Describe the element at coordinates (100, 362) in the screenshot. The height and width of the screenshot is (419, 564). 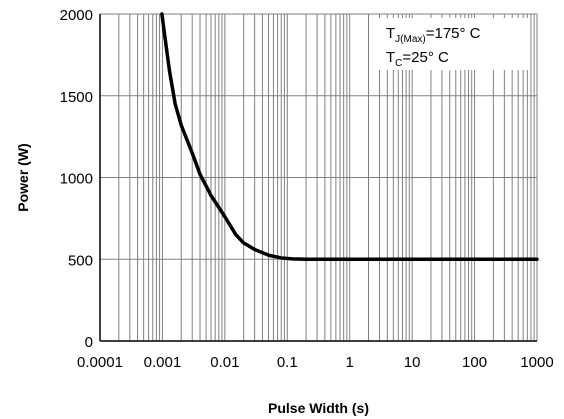
I see `x-tick-label: 0.0001` at that location.